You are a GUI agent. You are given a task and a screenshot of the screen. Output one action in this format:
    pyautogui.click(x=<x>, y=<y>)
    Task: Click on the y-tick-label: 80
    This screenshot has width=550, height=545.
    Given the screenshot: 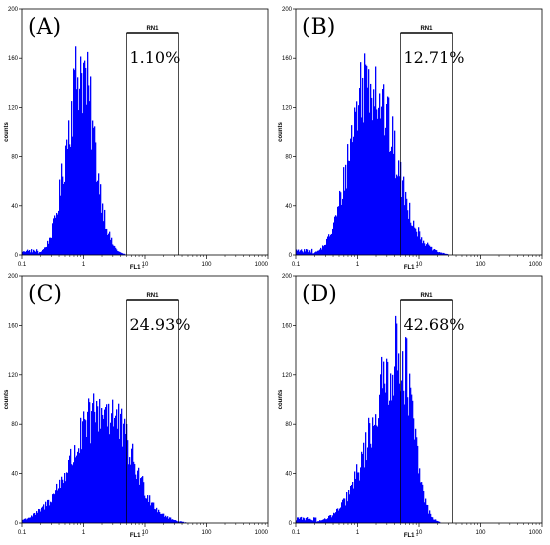 What is the action you would take?
    pyautogui.click(x=14, y=158)
    